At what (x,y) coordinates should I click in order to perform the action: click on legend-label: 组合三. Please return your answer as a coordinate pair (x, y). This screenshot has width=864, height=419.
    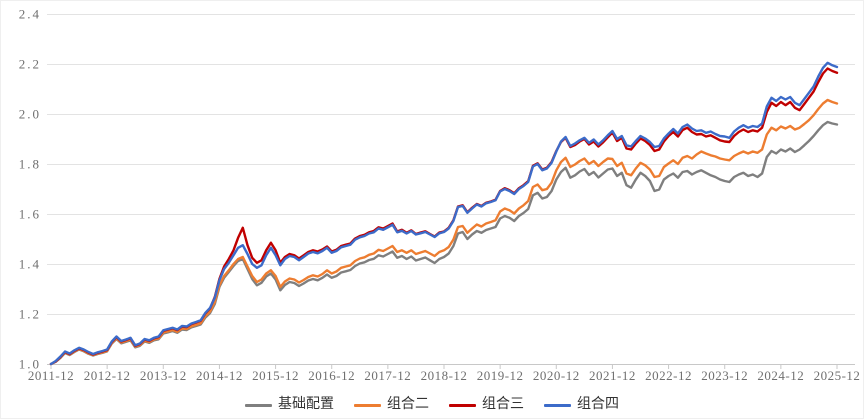
    Looking at the image, I should click on (503, 404).